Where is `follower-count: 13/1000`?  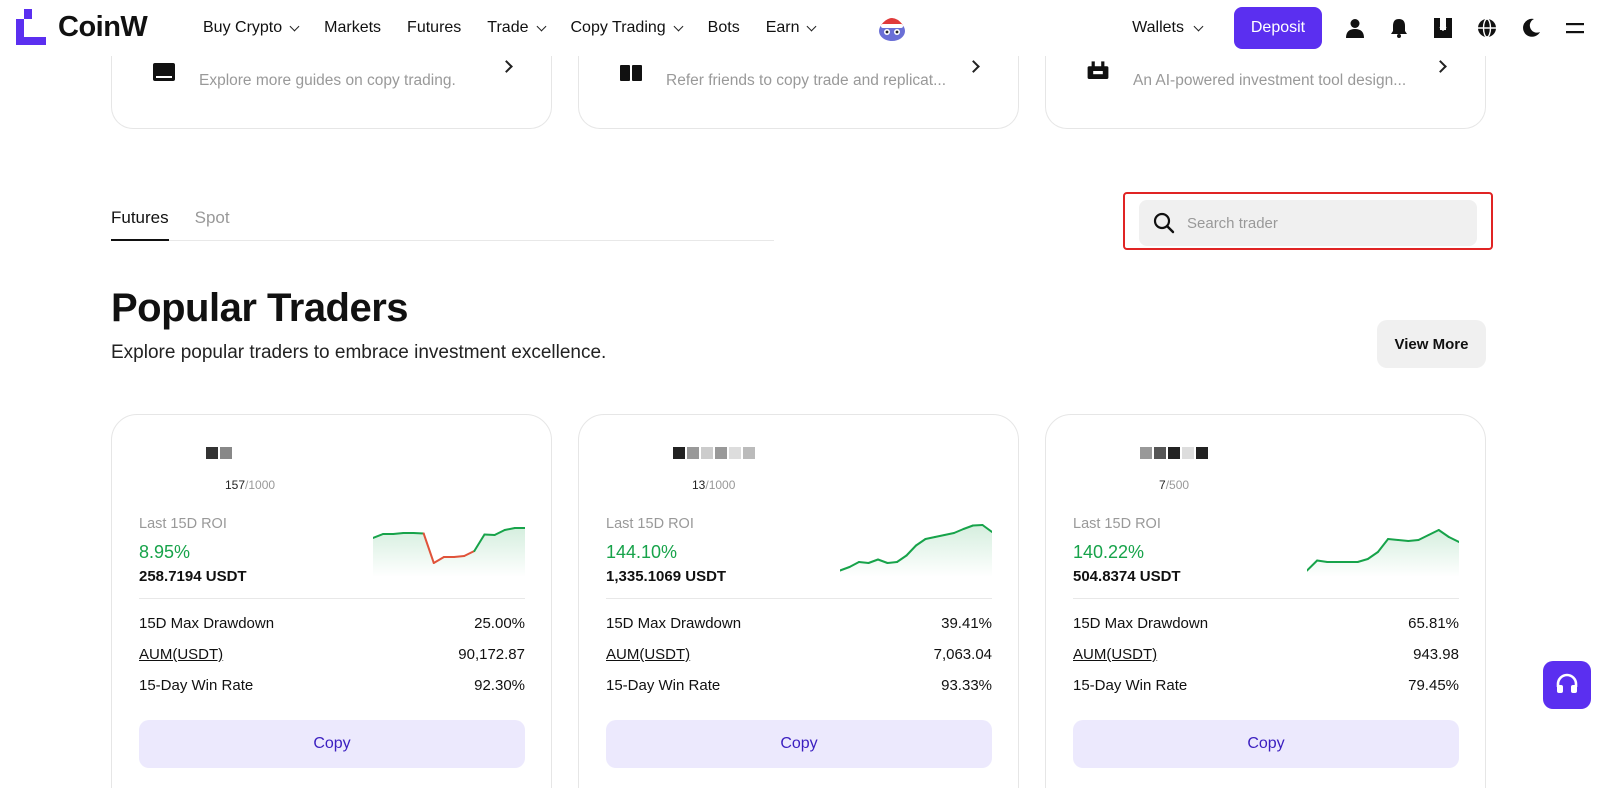 follower-count: 13/1000 is located at coordinates (798, 485).